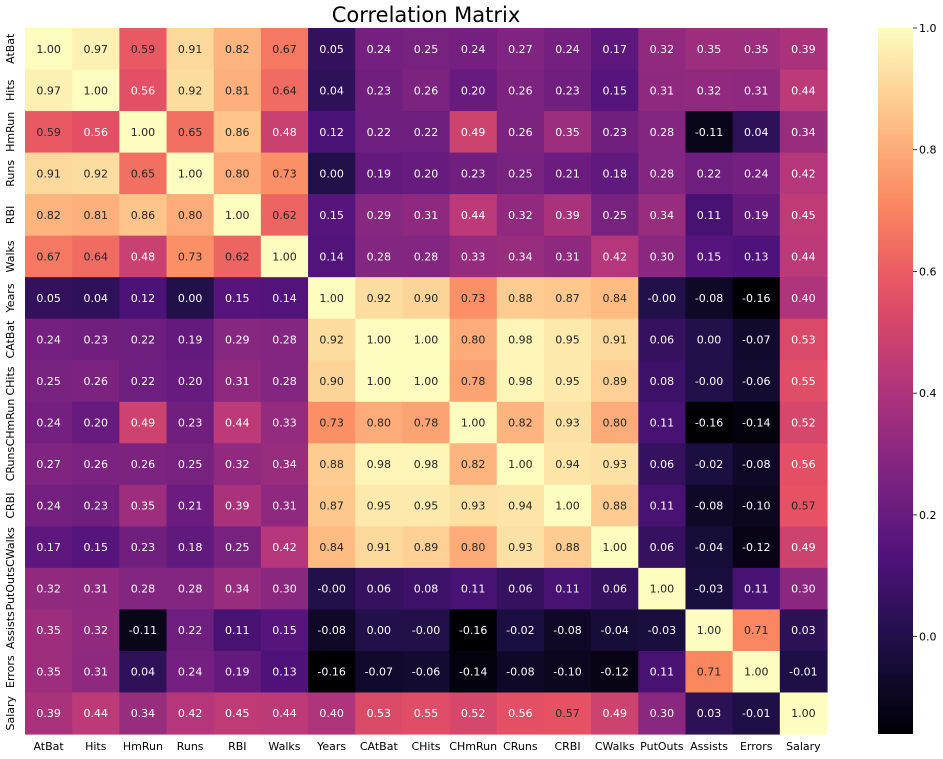 The height and width of the screenshot is (759, 943). Describe the element at coordinates (567, 746) in the screenshot. I see `x-tick-label: CRBI` at that location.